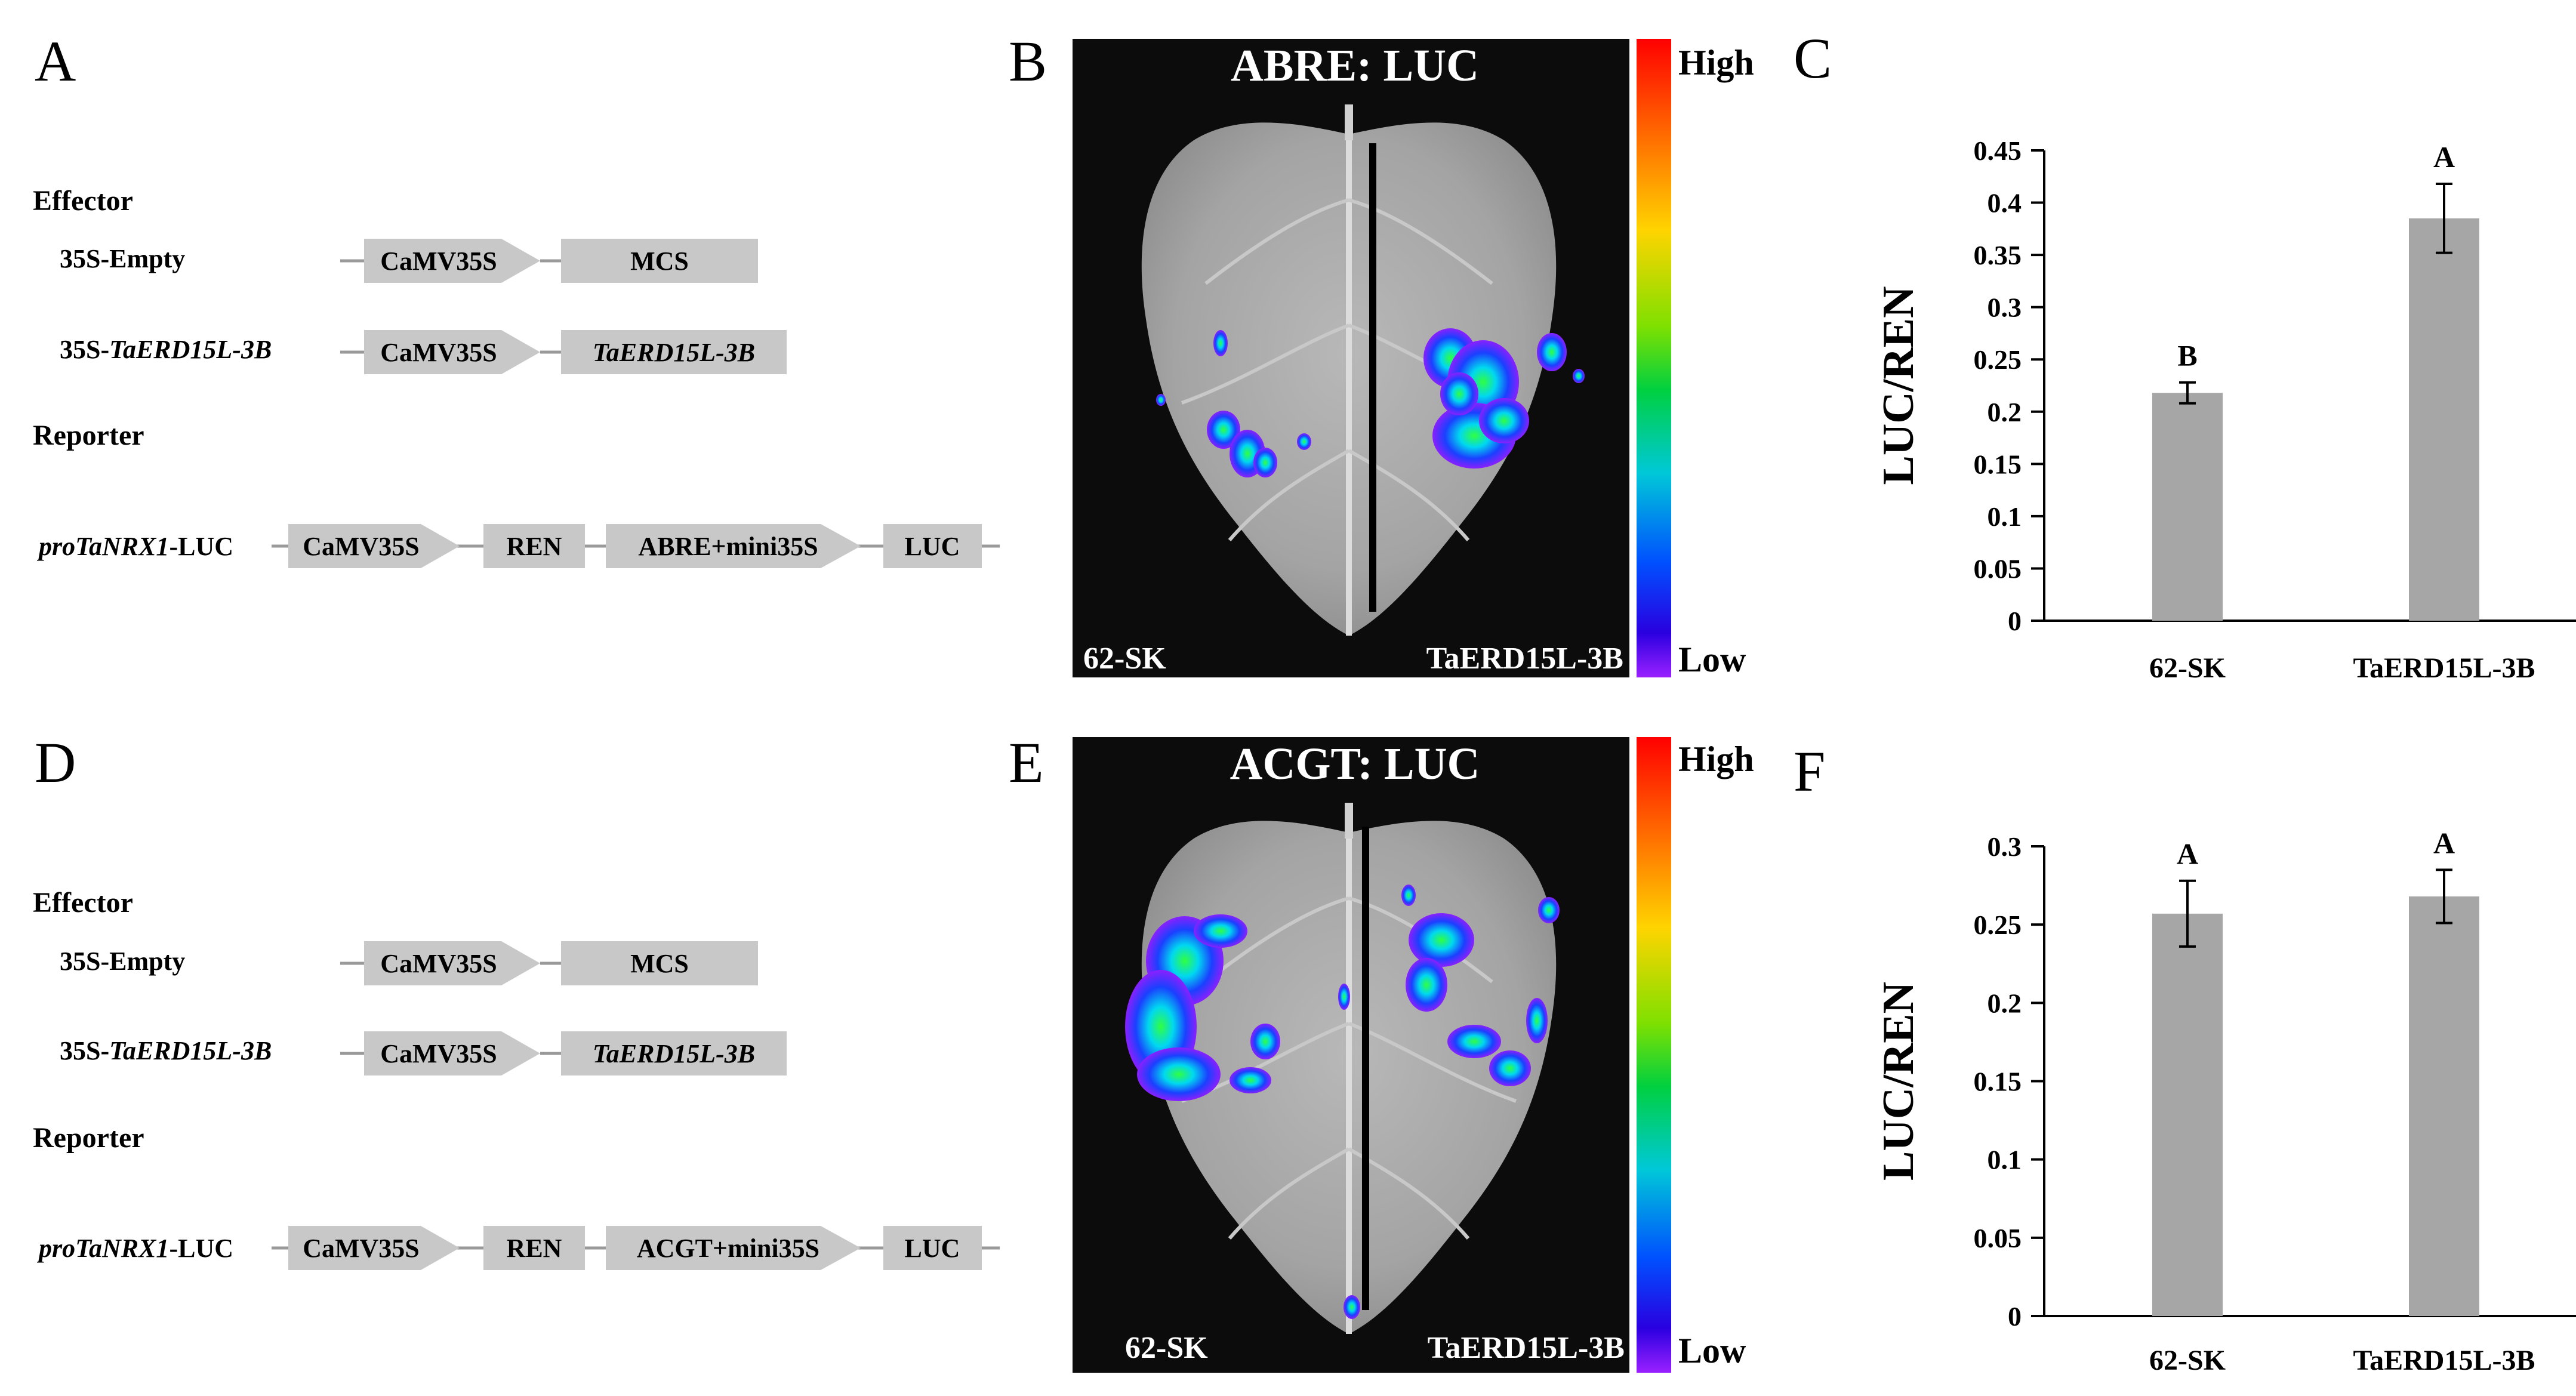 This screenshot has width=2576, height=1396. What do you see at coordinates (1355, 764) in the screenshot?
I see `image-title: ACGT: LUC` at bounding box center [1355, 764].